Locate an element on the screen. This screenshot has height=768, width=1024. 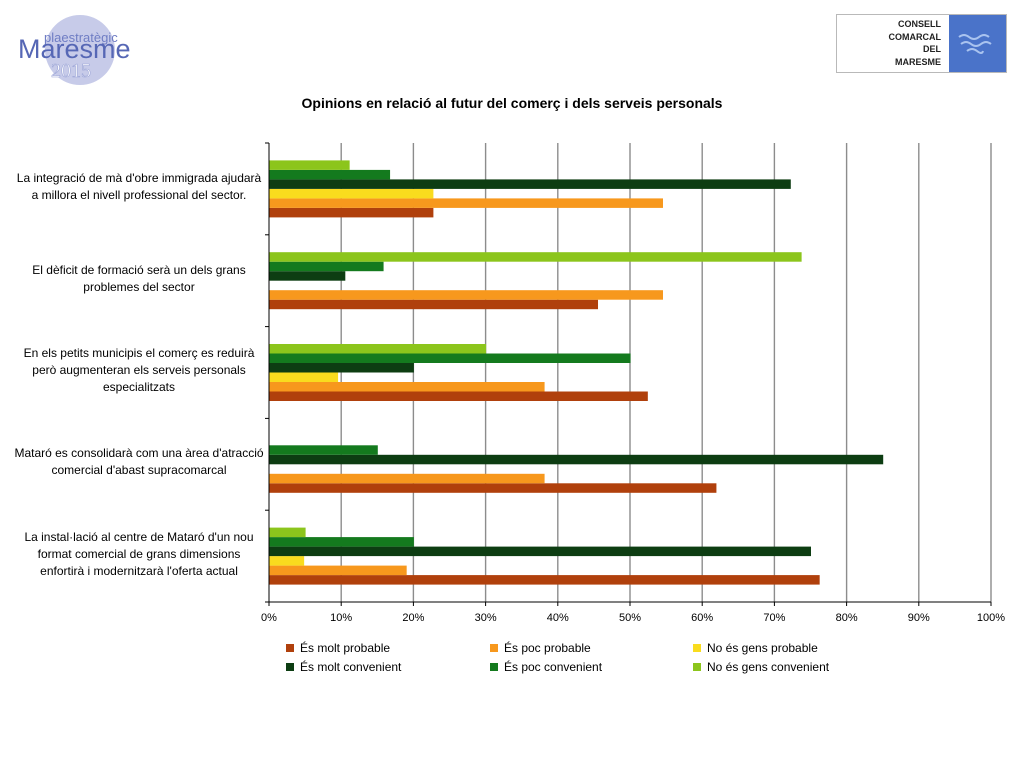
consell-comarcal-text: CONSELL COMARCAL DEL MARESME is located at coordinates (892, 43).